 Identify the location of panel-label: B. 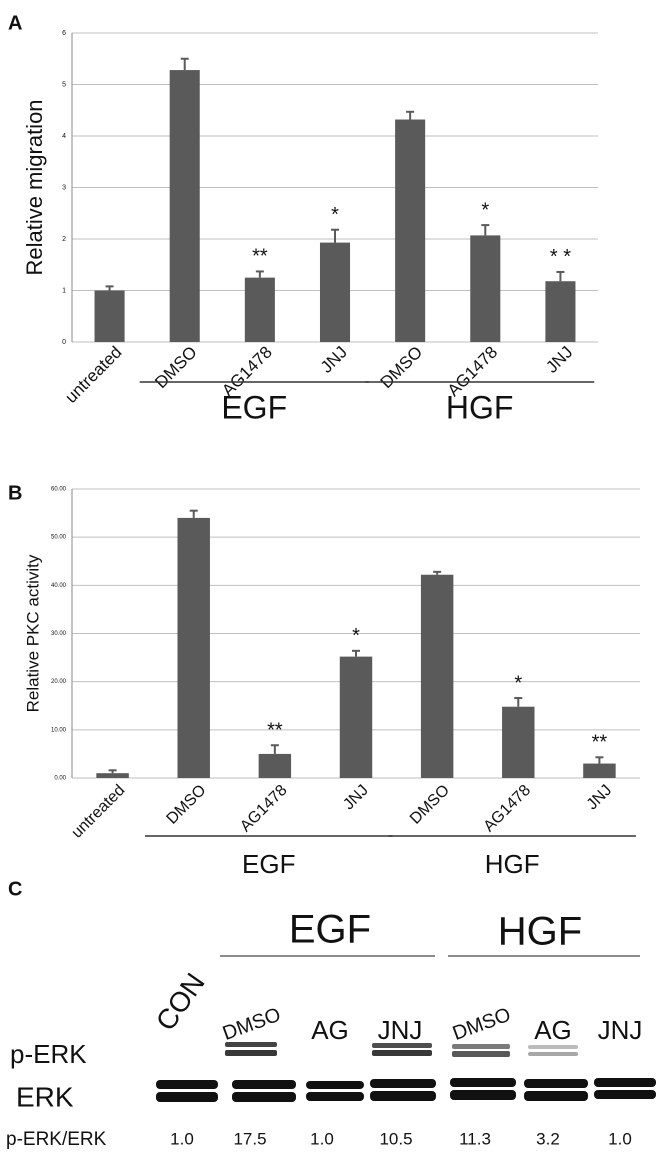
(15, 493).